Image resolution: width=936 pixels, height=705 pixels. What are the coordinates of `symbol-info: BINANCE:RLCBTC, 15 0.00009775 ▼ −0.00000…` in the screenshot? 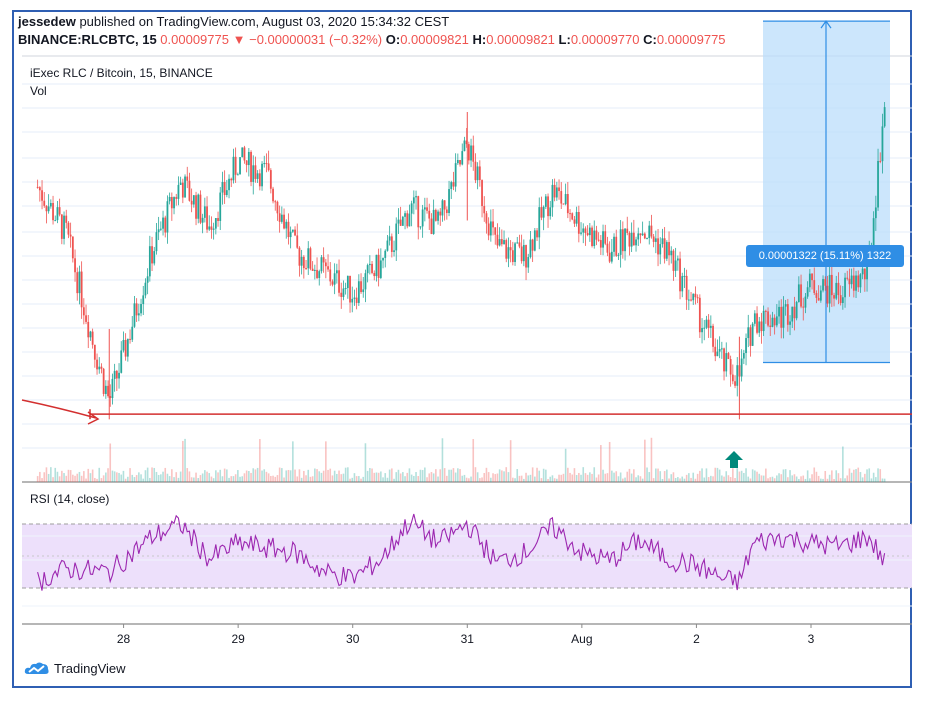 It's located at (372, 39).